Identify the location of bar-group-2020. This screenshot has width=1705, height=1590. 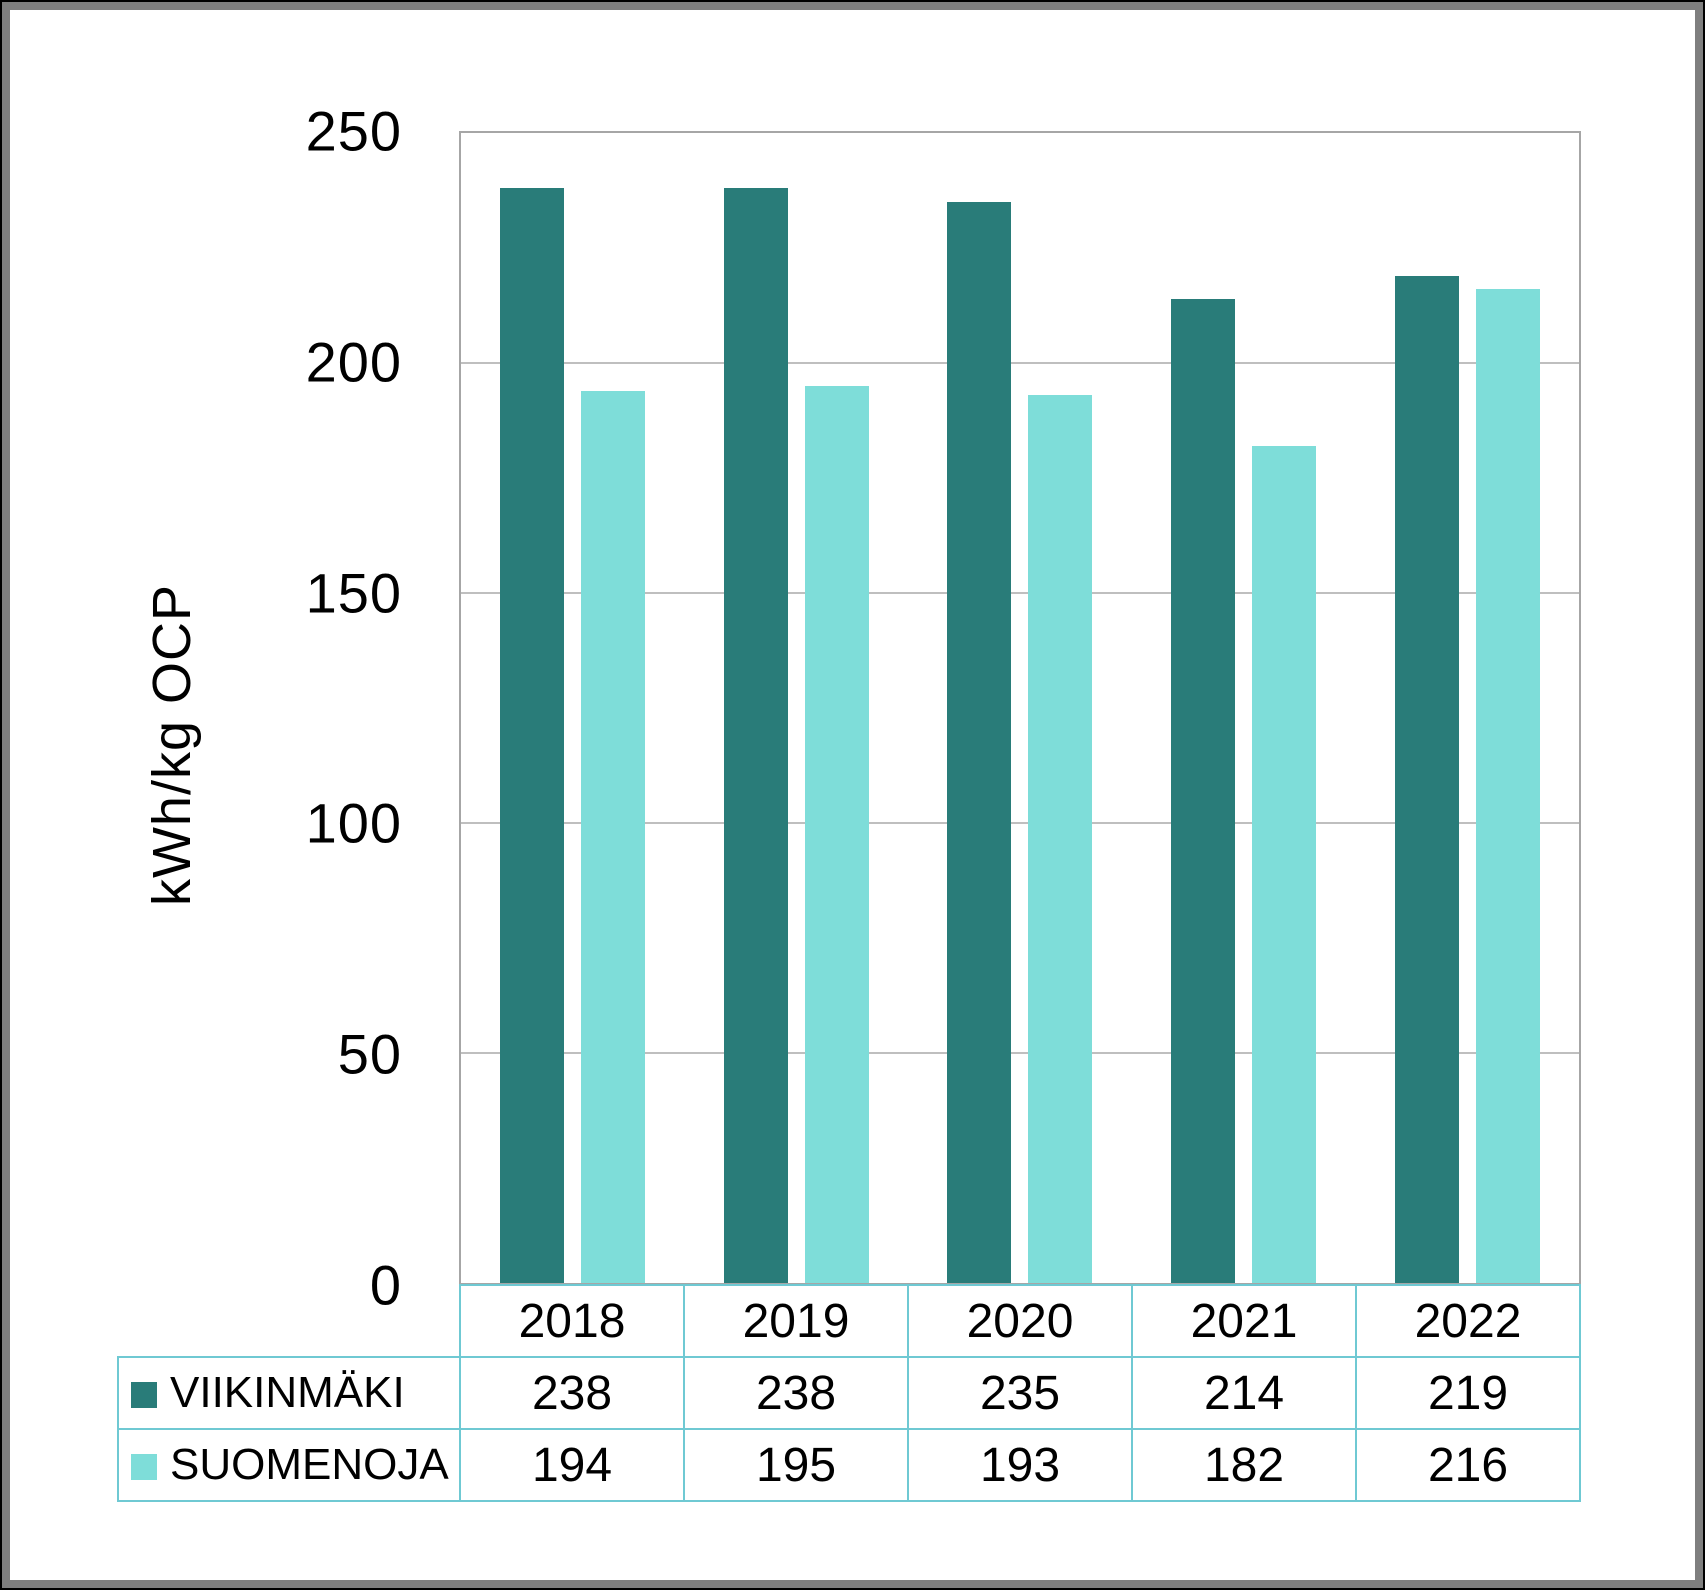
(1020, 708).